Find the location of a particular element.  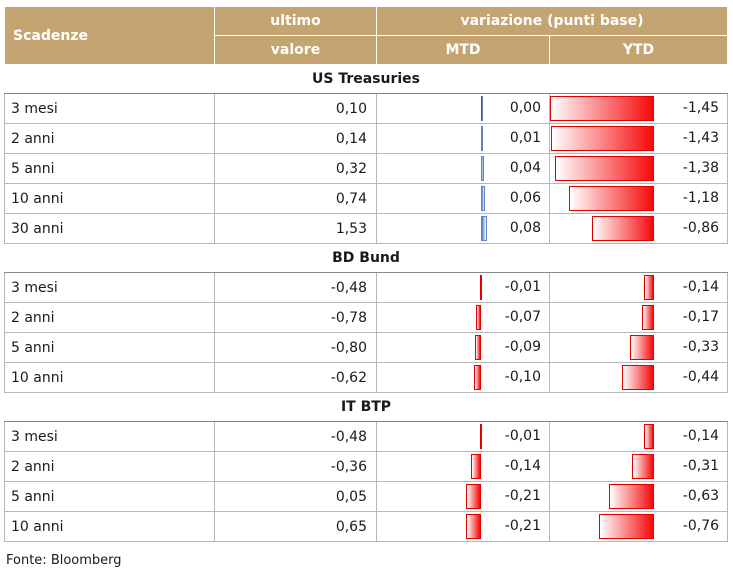

last-value-cell: -0,48 is located at coordinates (295, 436).